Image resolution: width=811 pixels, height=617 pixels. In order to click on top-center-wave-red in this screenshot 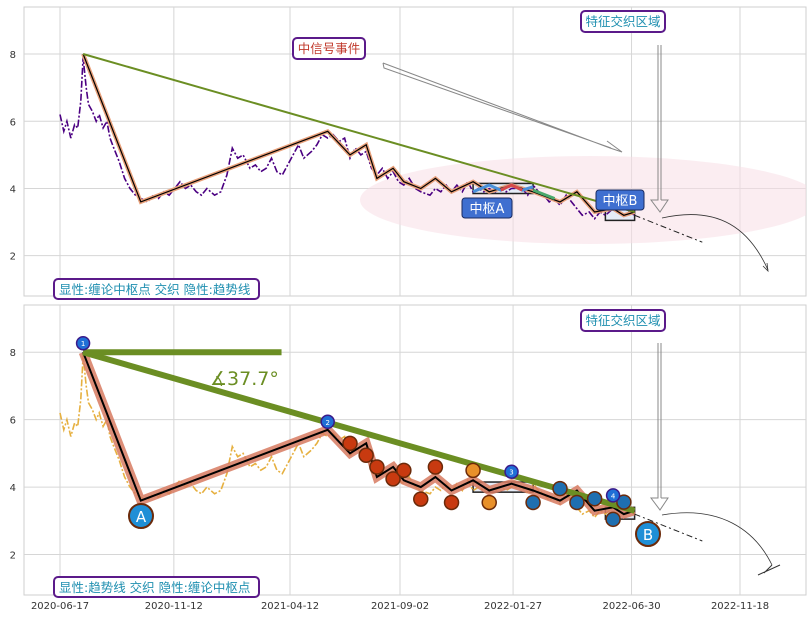, I will do `click(511, 187)`.